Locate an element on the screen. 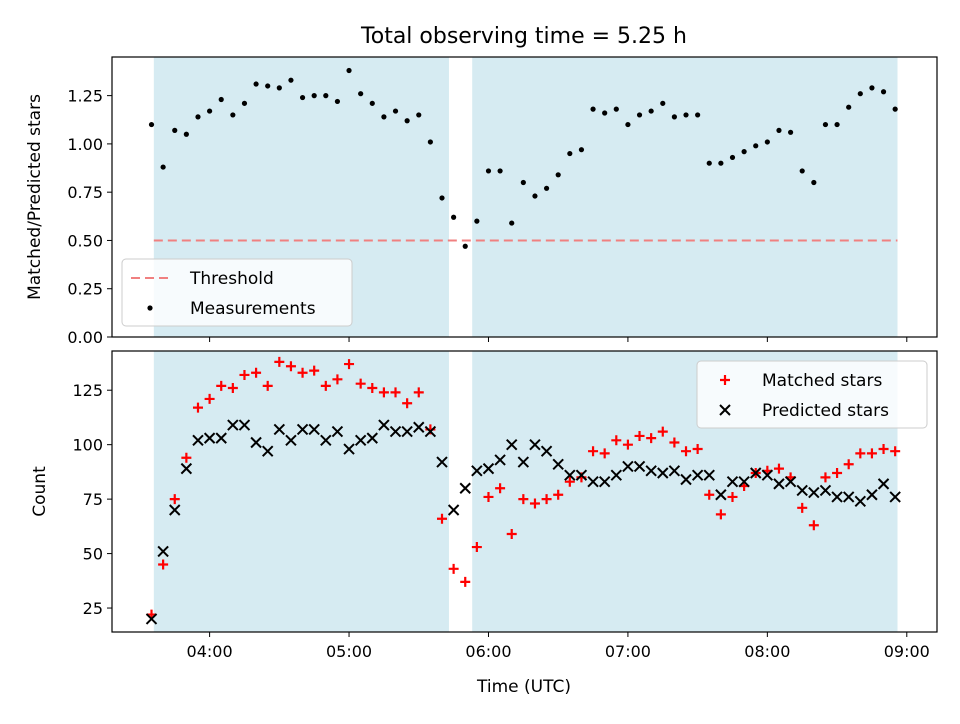 Image resolution: width=960 pixels, height=724 pixels. legend-matched-swatch is located at coordinates (725, 380).